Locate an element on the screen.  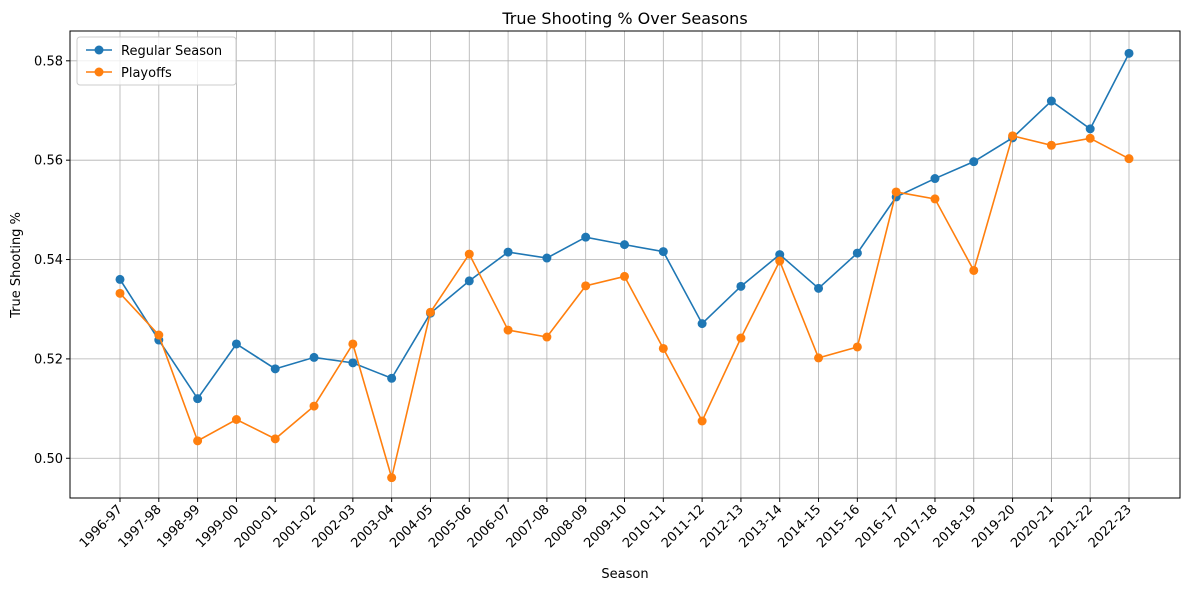
chart-title: True Shooting % Over Seasons is located at coordinates (624, 18).